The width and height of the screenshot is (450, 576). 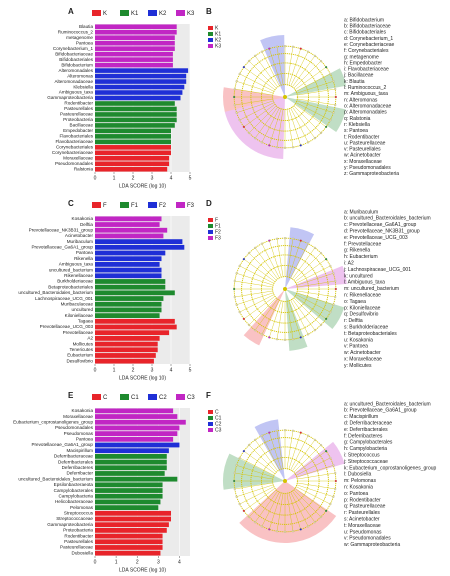 I want to click on x-tick-label: 5, so click(x=190, y=370).